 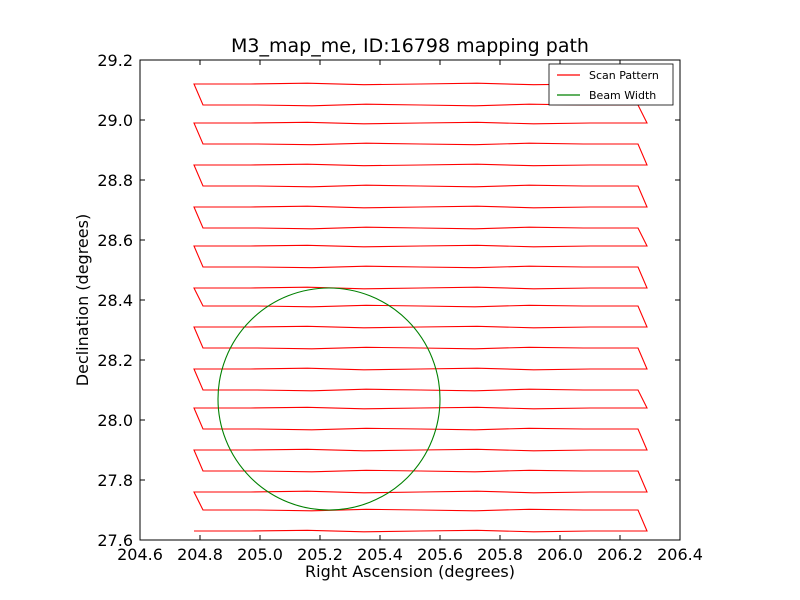 I want to click on x-tick-label: 206.0, so click(x=560, y=554).